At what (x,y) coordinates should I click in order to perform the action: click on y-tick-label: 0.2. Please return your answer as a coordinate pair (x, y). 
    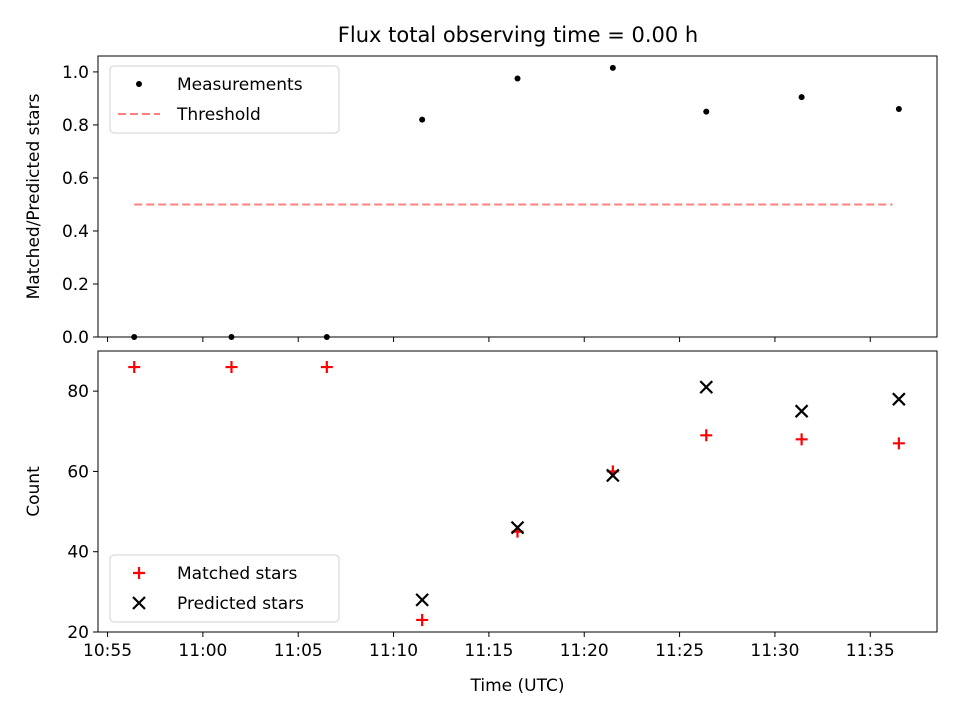
    Looking at the image, I should click on (75, 285).